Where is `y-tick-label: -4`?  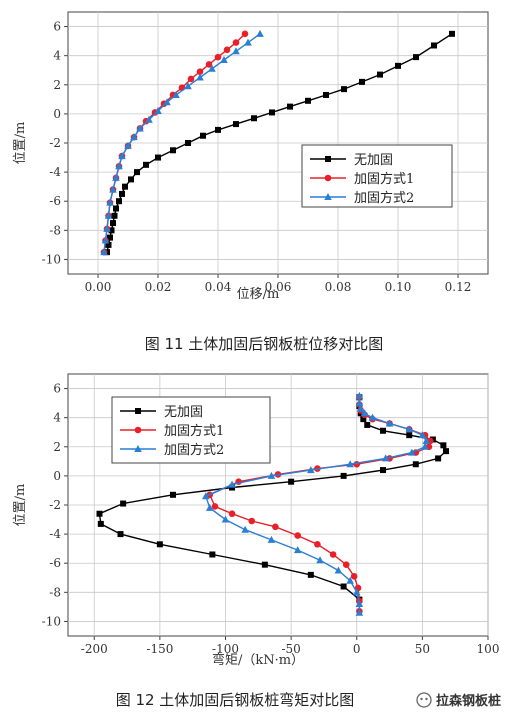
y-tick-label: -4 is located at coordinates (55, 172).